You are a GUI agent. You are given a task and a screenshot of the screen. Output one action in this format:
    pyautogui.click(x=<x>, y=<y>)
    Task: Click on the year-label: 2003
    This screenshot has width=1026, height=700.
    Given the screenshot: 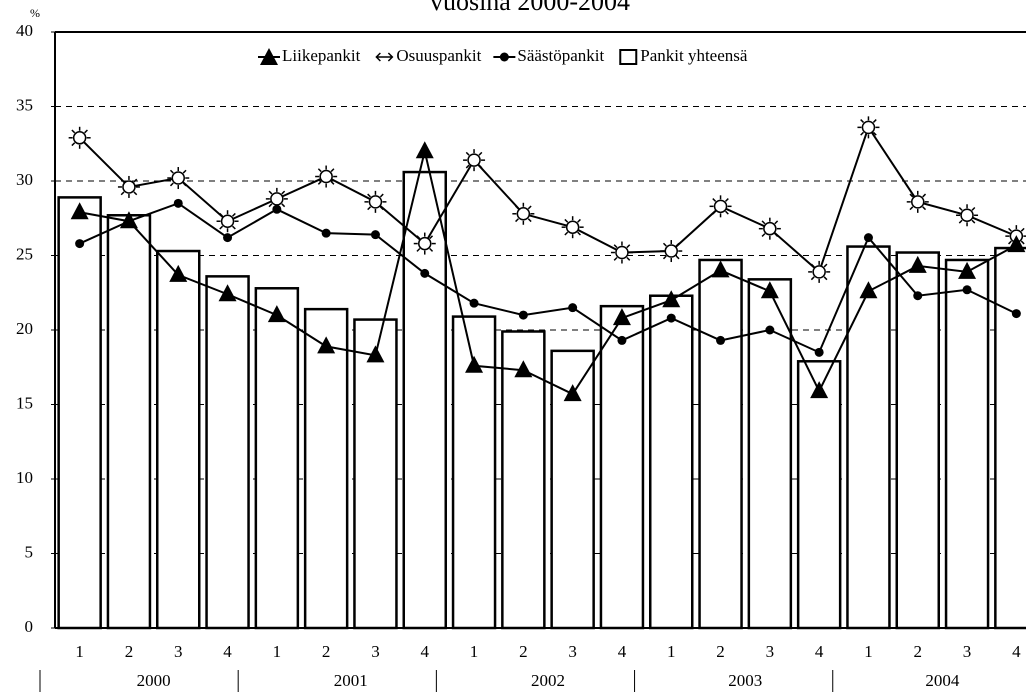 What is the action you would take?
    pyautogui.click(x=745, y=680)
    